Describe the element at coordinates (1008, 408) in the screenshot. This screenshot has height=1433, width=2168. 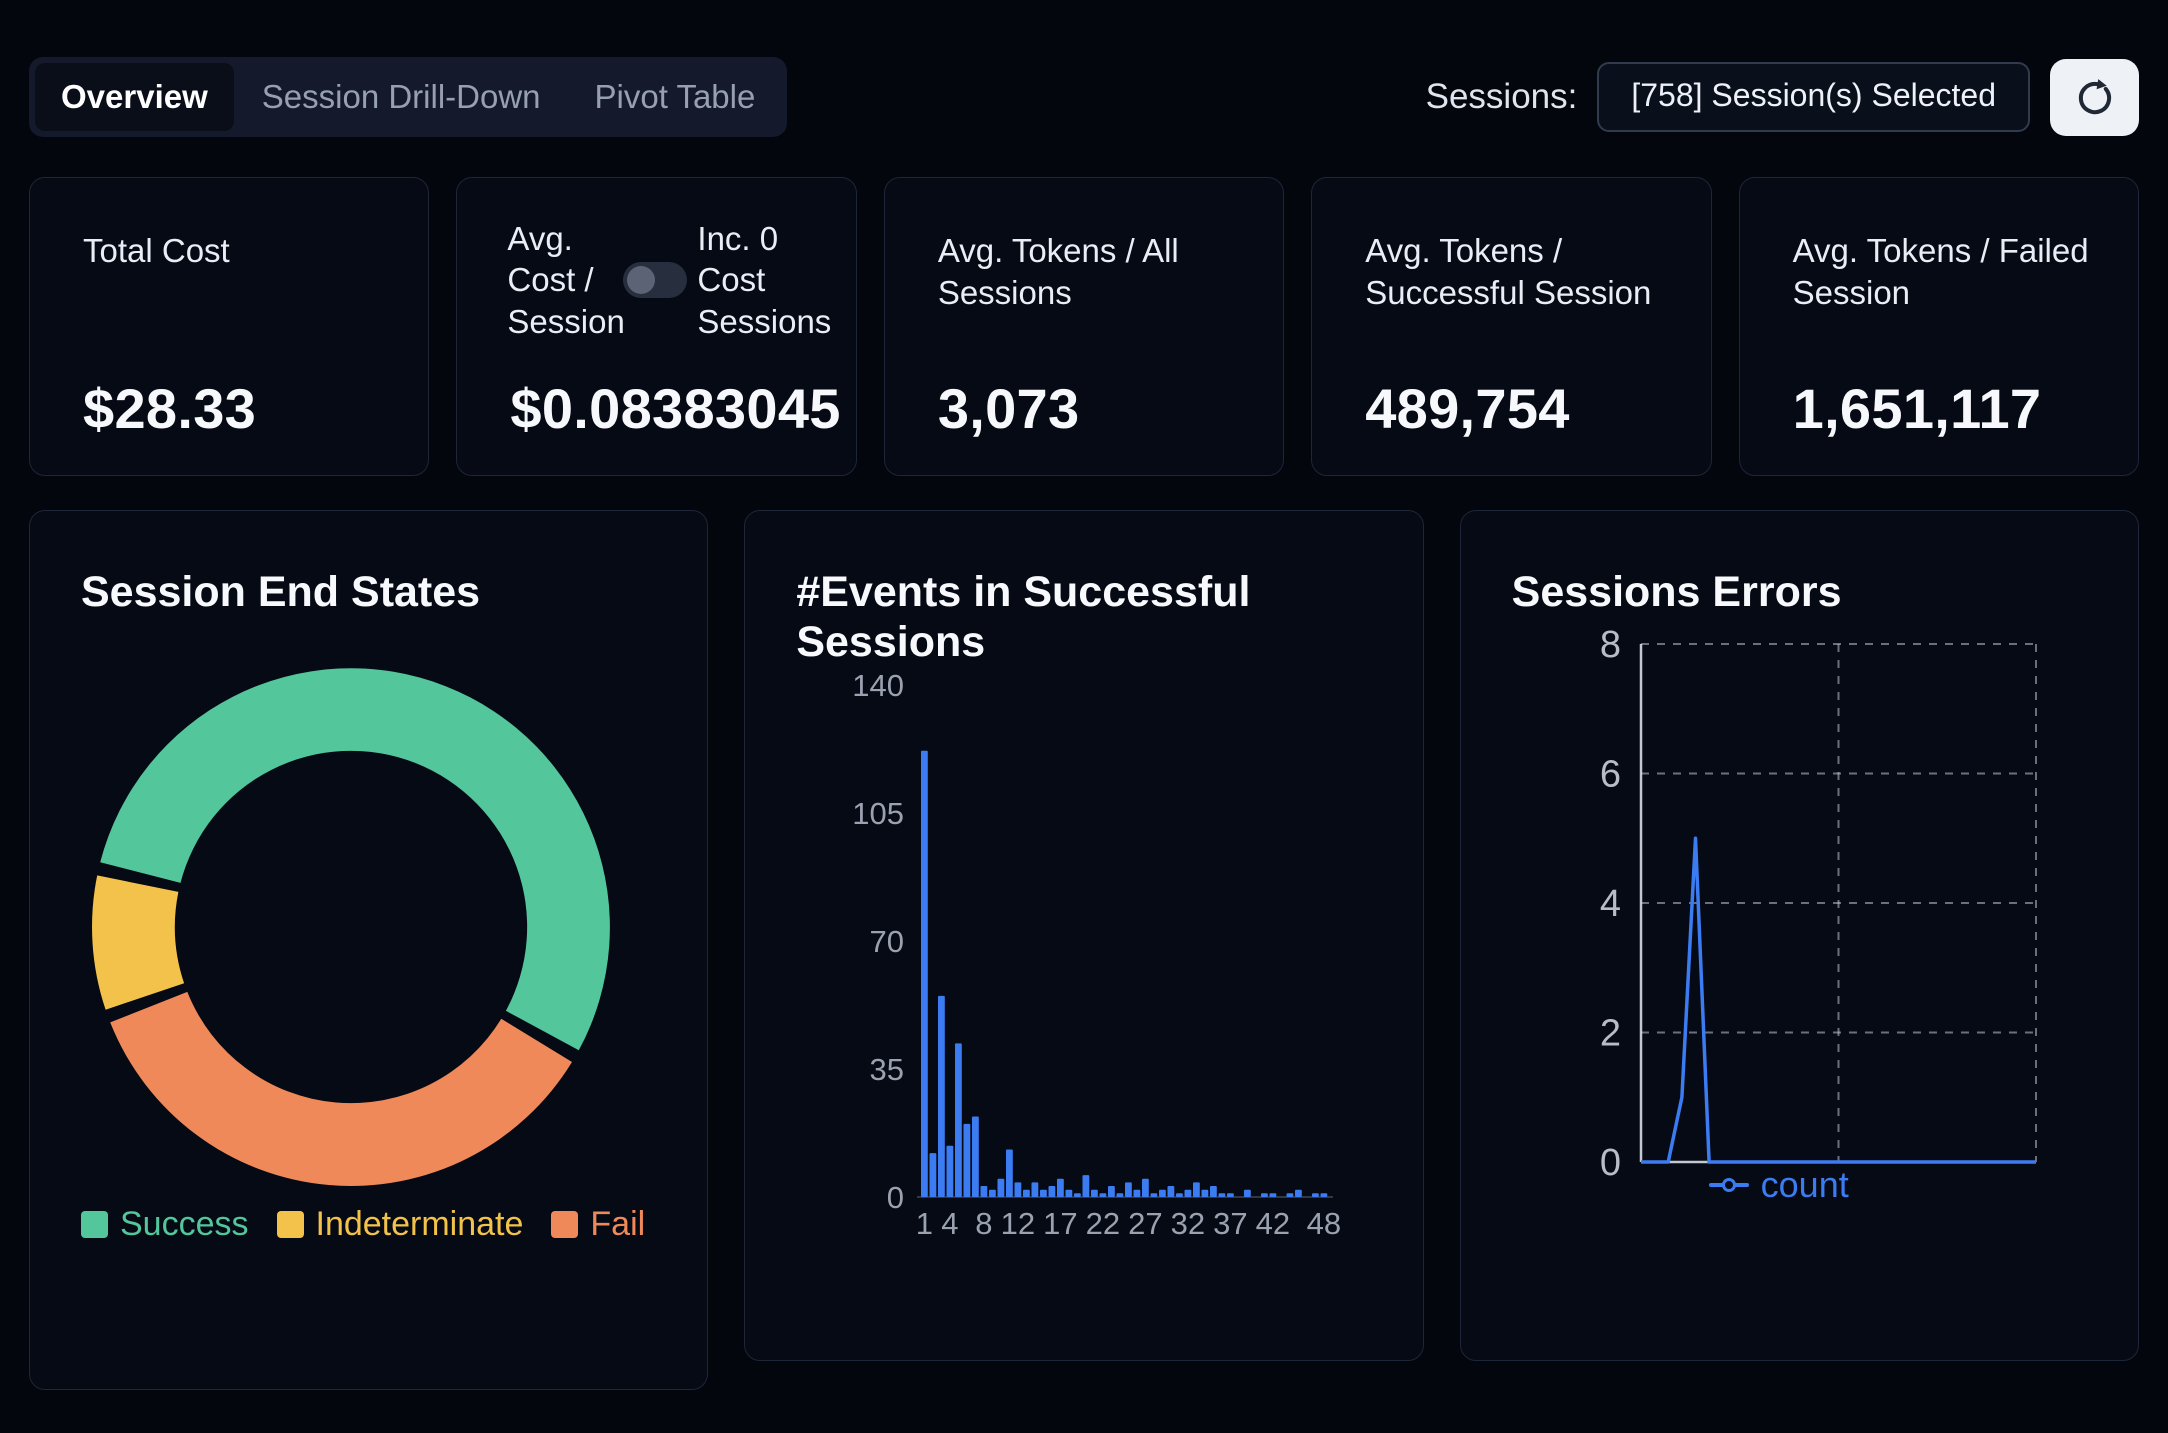
I see `stat-value: 3,073` at that location.